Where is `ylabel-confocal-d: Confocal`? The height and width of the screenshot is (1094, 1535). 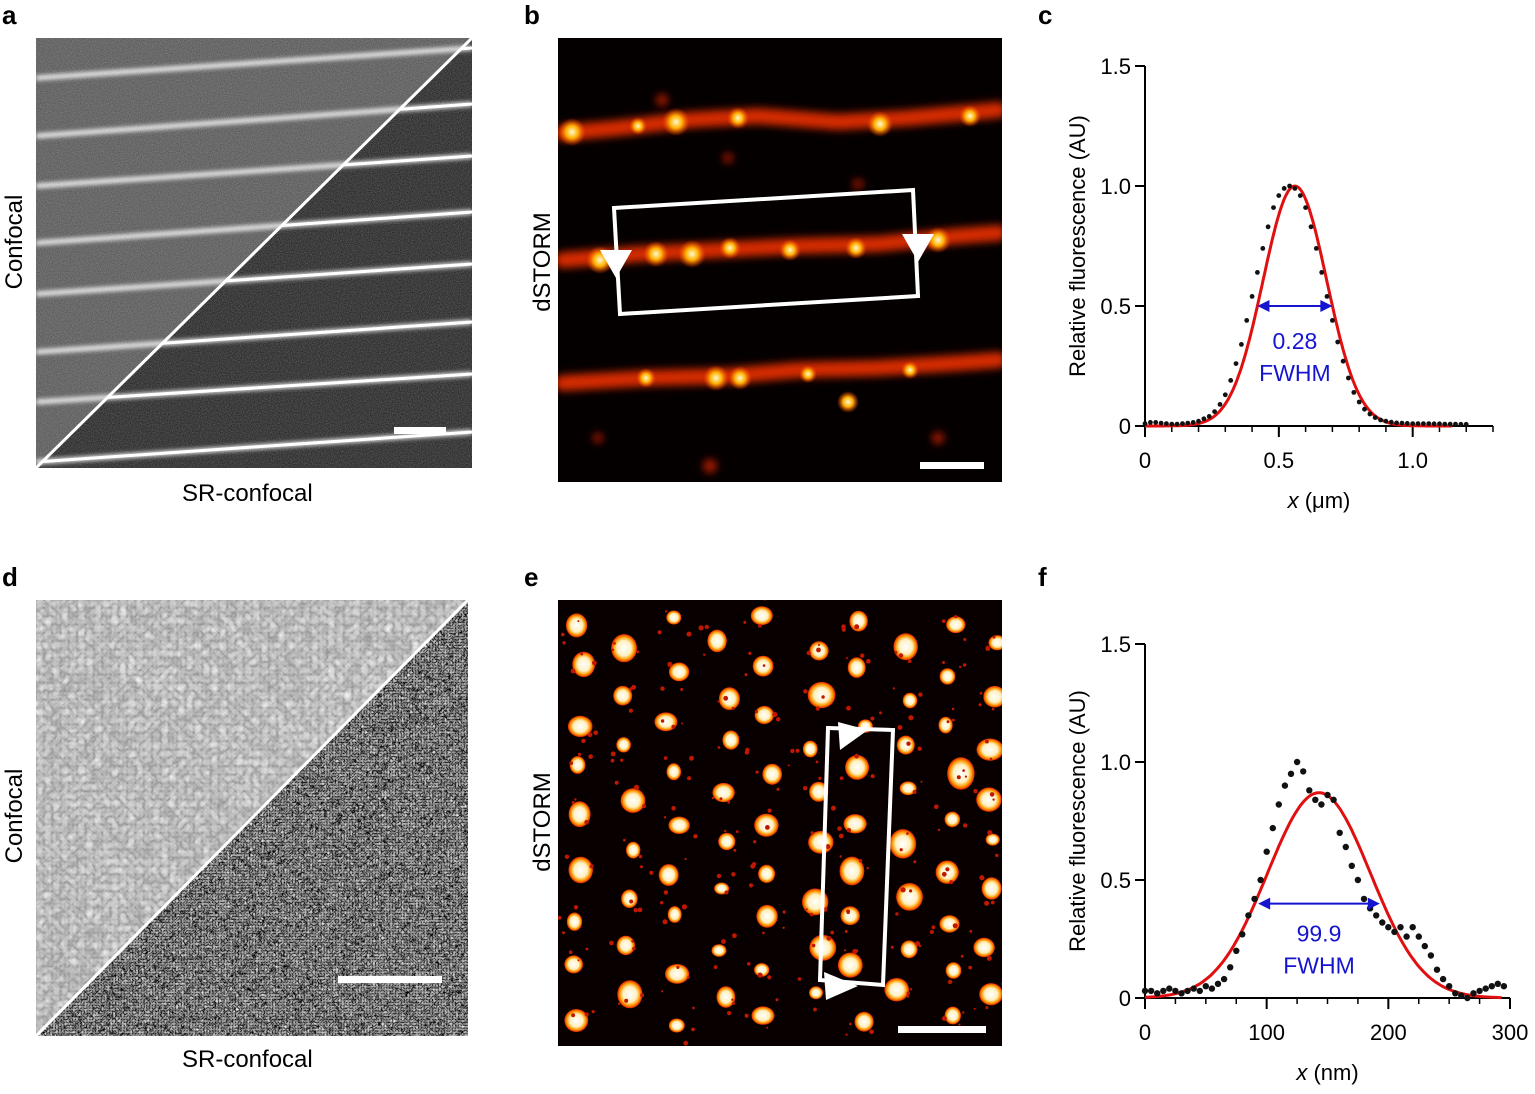
ylabel-confocal-d: Confocal is located at coordinates (14, 816).